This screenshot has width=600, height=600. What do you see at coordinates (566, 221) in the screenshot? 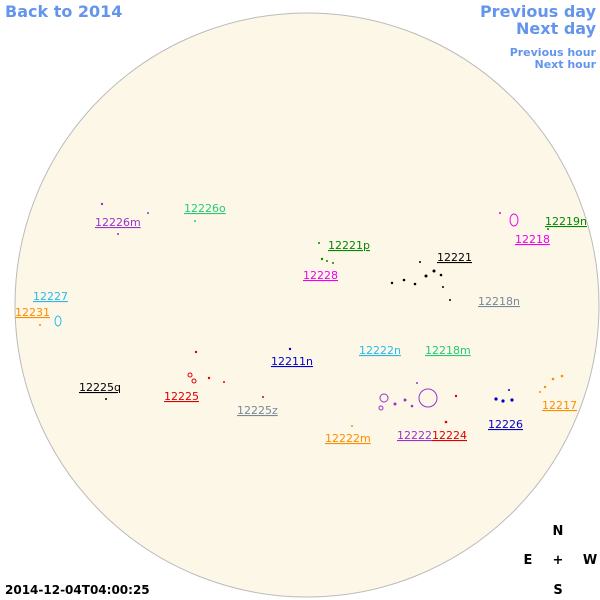
I see `region-label: 12219n` at bounding box center [566, 221].